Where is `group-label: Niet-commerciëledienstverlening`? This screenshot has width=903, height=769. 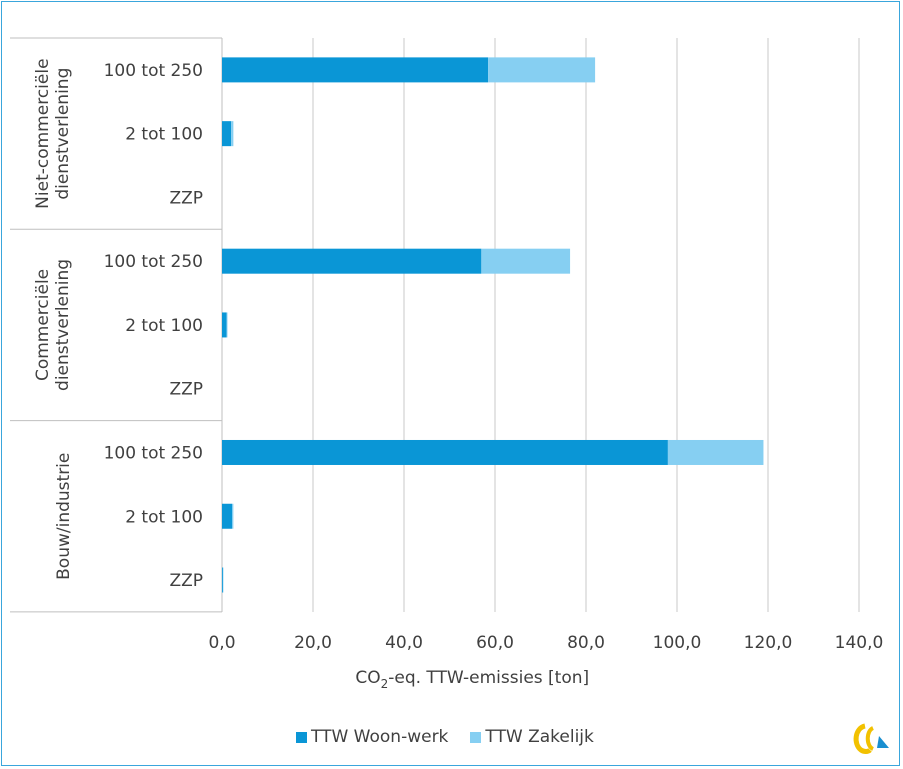 group-label: Niet-commerciëledienstverlening is located at coordinates (53, 133).